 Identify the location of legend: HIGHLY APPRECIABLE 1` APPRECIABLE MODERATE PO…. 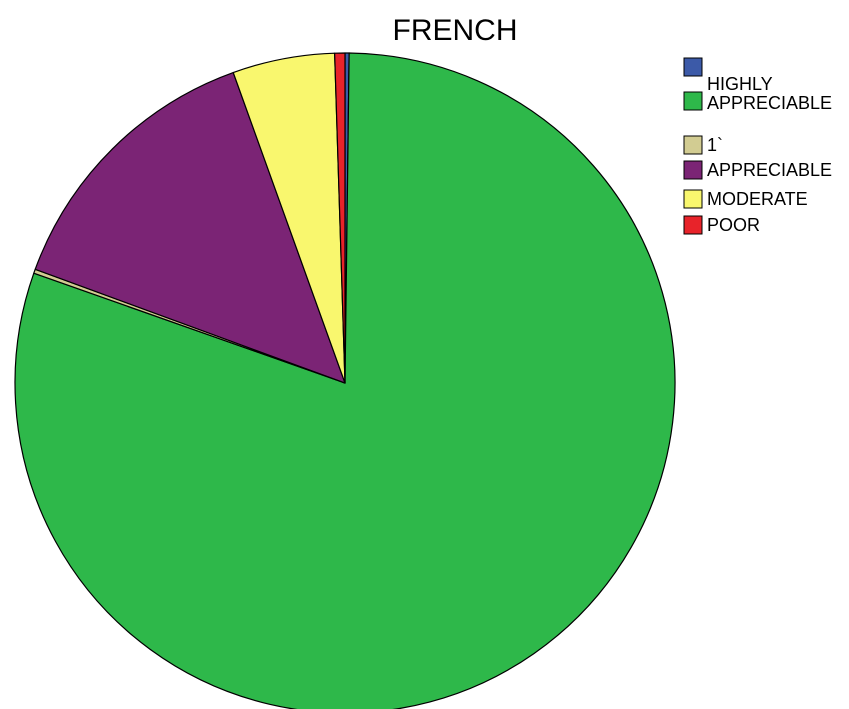
(757, 146).